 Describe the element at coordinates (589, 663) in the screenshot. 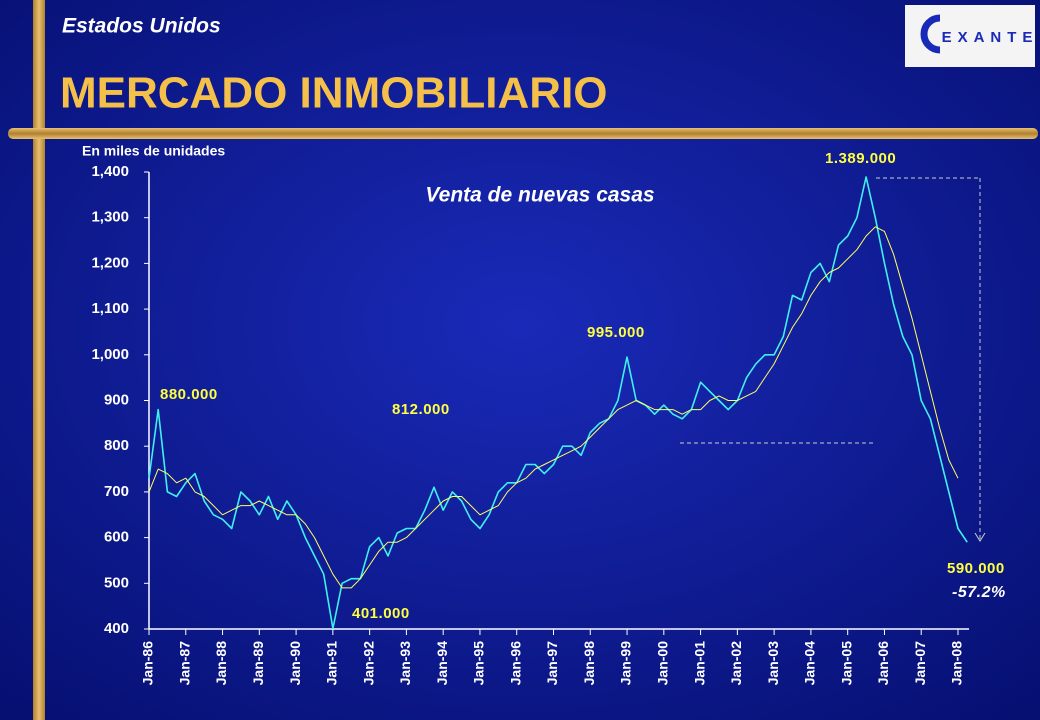

I see `x-tick-label: Jan-98` at that location.